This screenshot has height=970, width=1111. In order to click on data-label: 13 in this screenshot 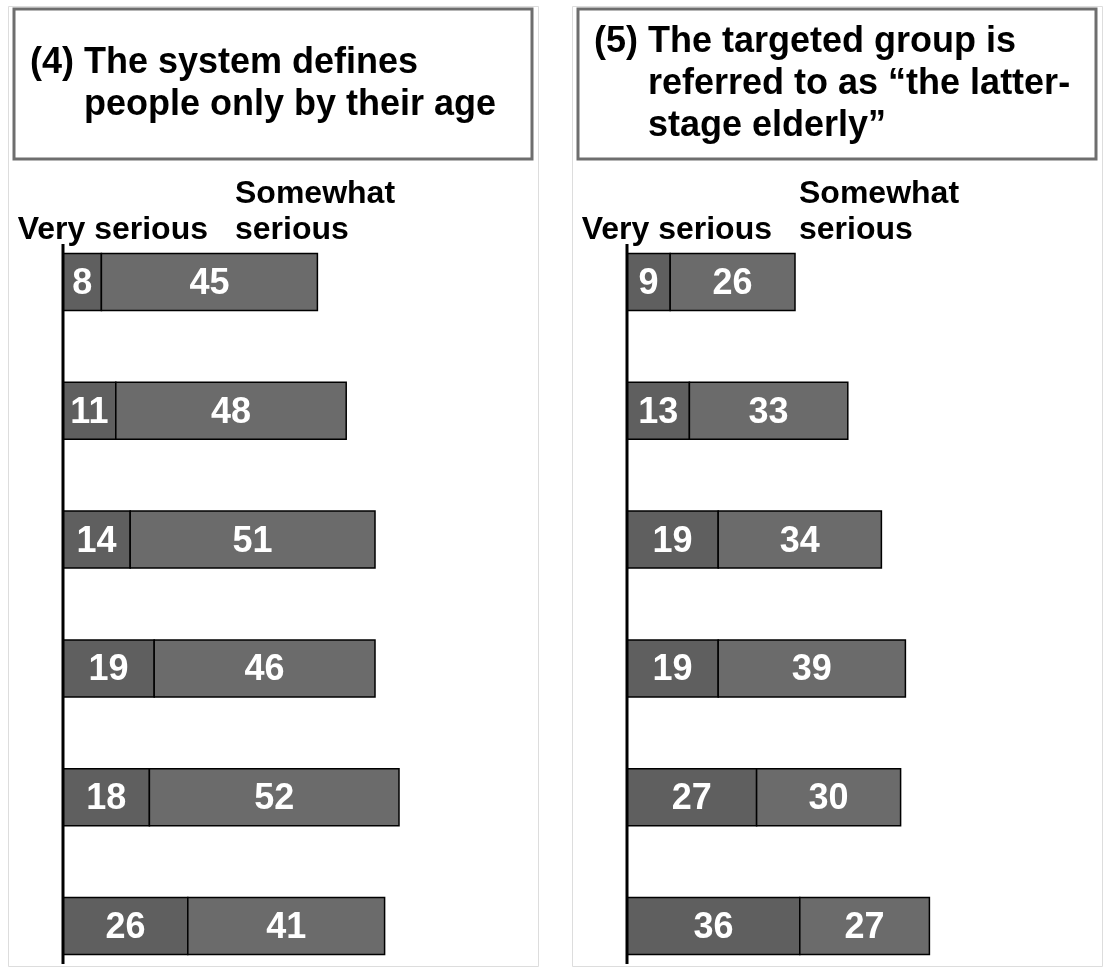, I will do `click(658, 410)`.